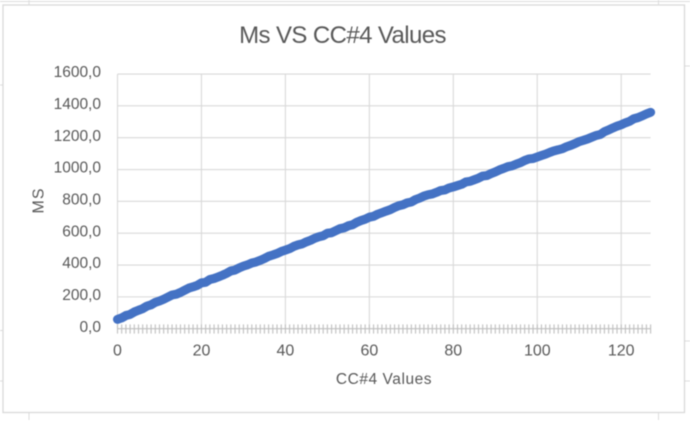 The width and height of the screenshot is (690, 425). I want to click on svg-text: 800,0, so click(81, 200).